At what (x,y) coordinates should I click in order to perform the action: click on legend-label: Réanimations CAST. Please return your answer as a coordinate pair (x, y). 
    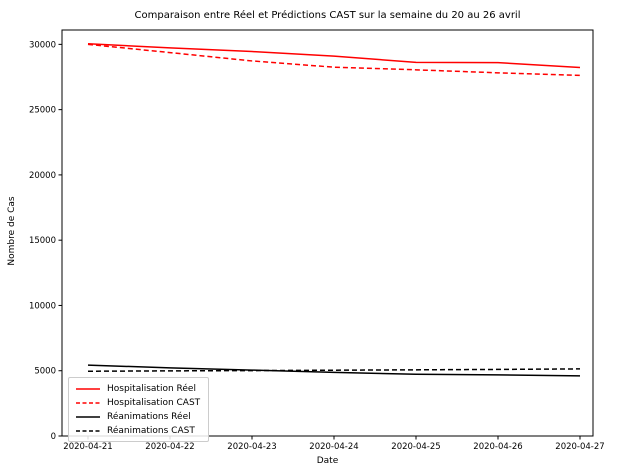
    Looking at the image, I should click on (151, 430).